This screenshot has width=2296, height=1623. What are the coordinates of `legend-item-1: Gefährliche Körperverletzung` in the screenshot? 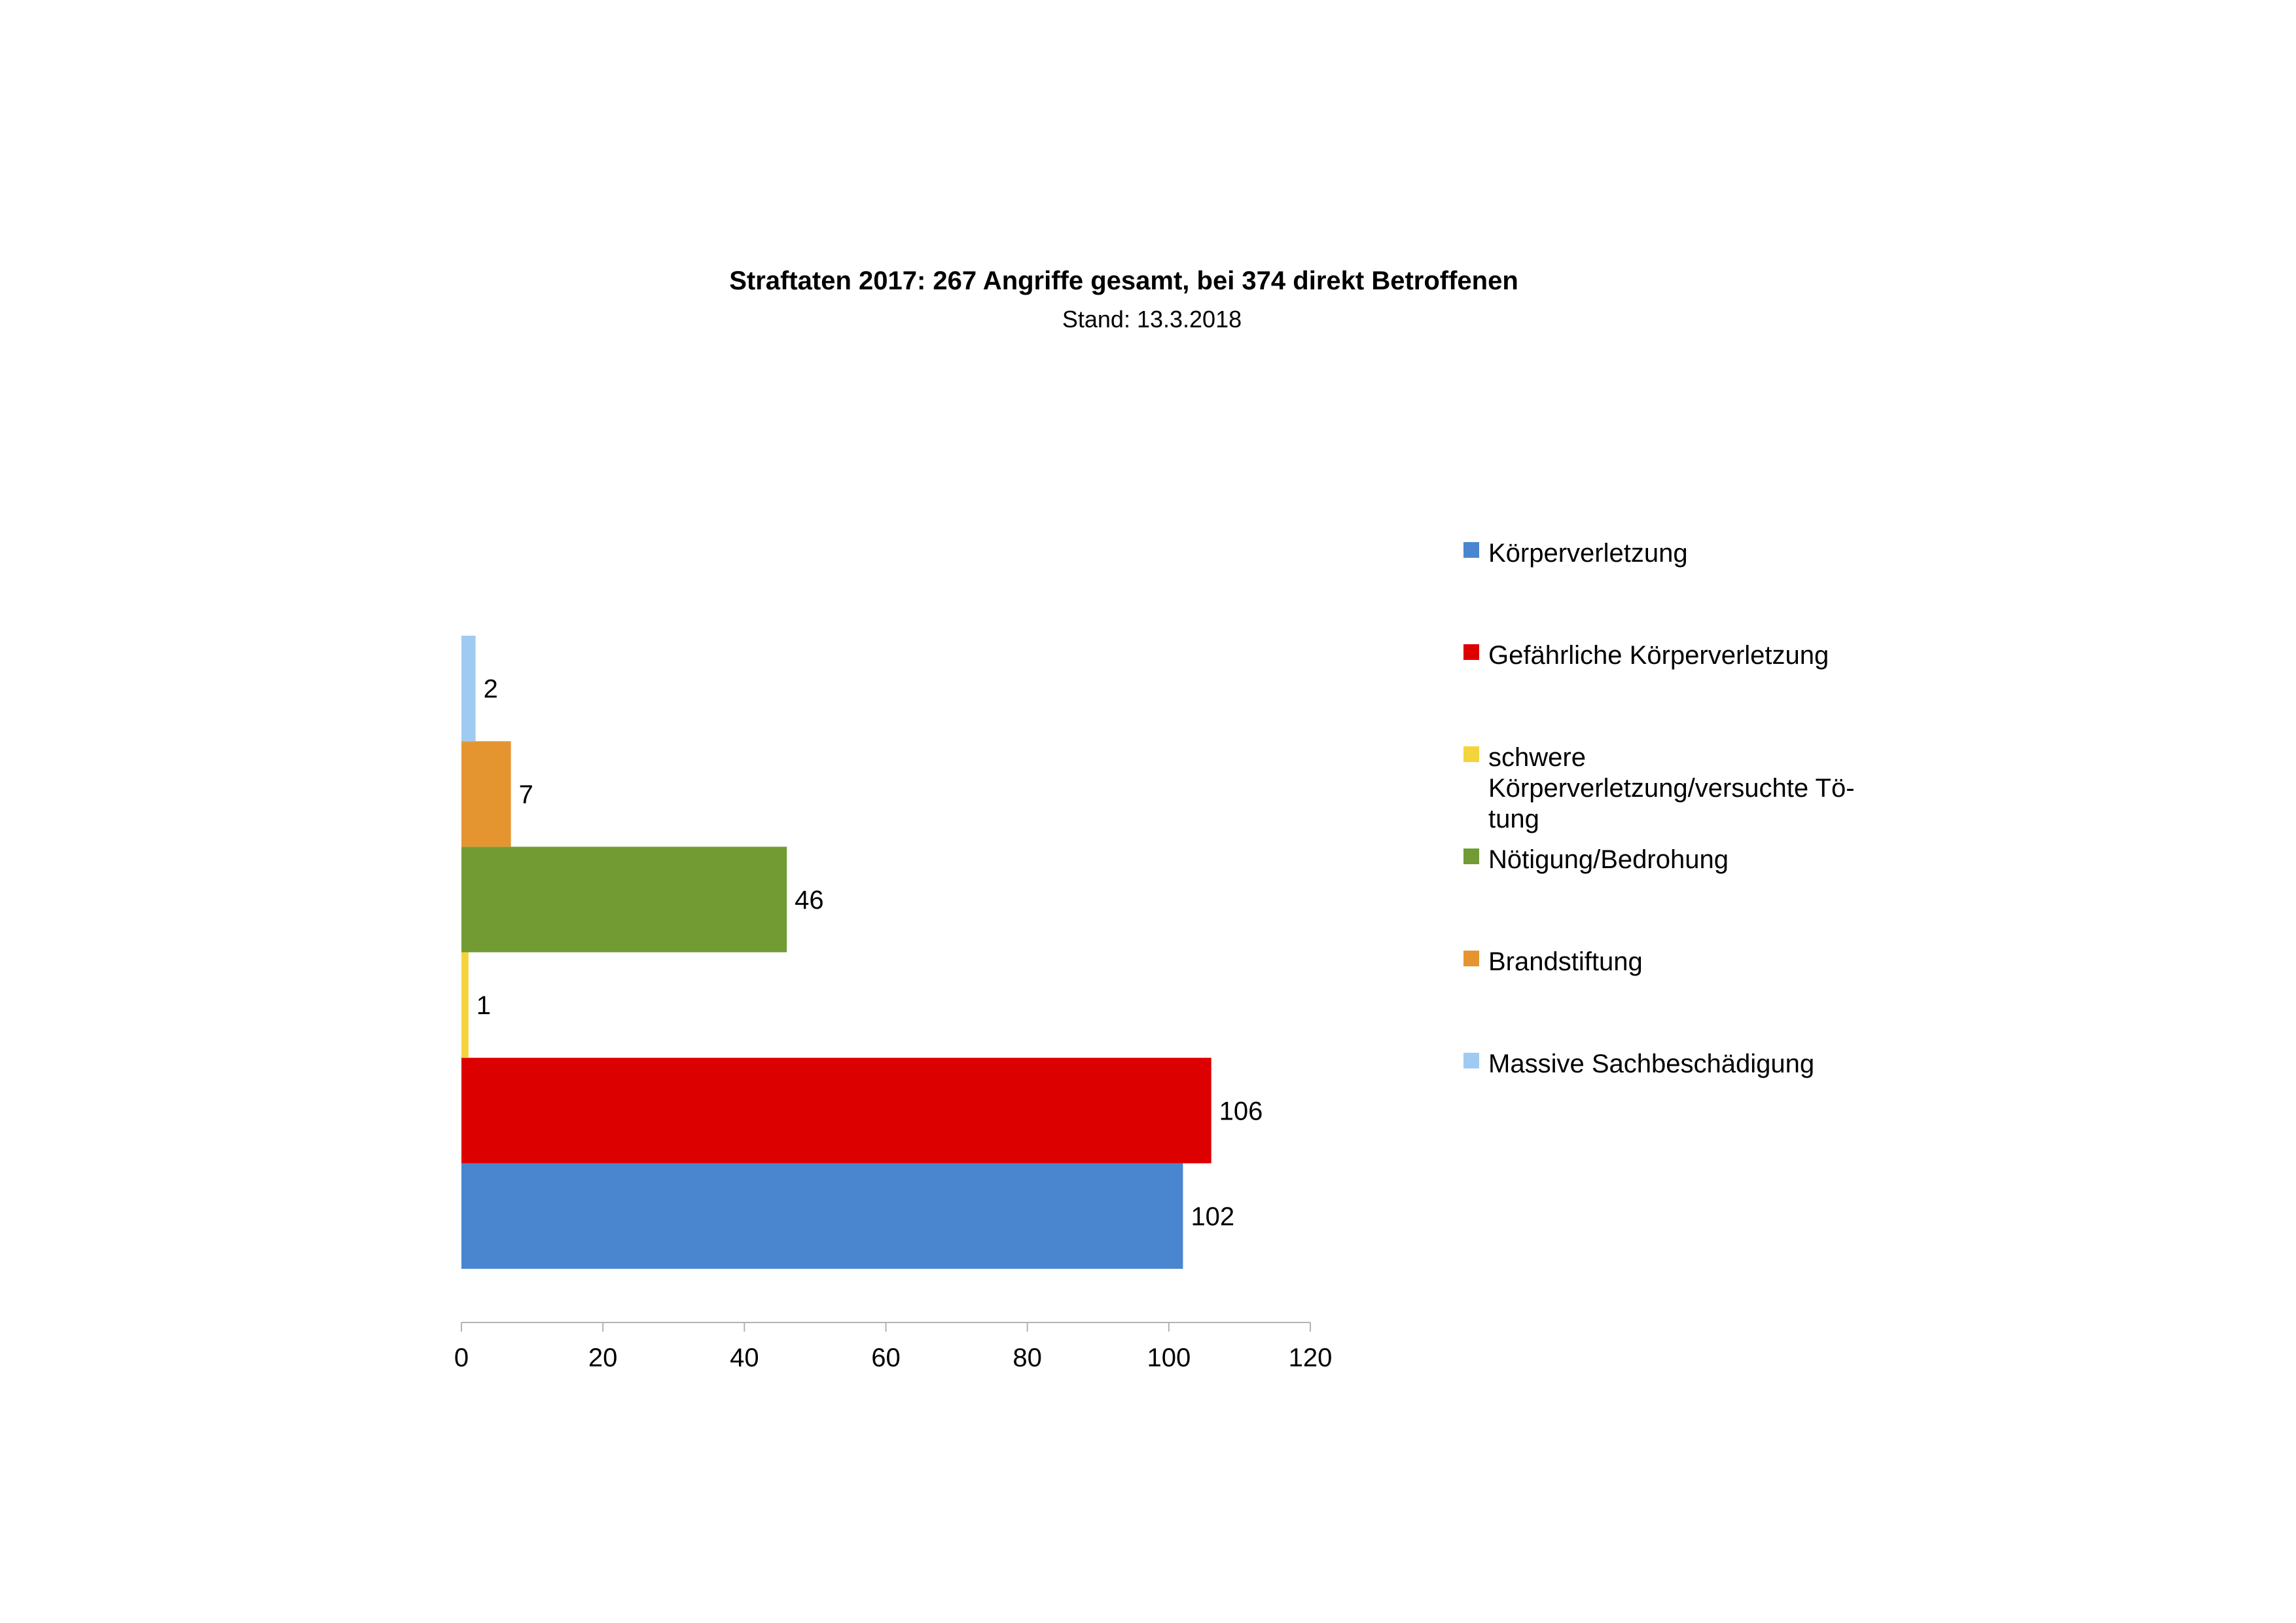 It's located at (1659, 655).